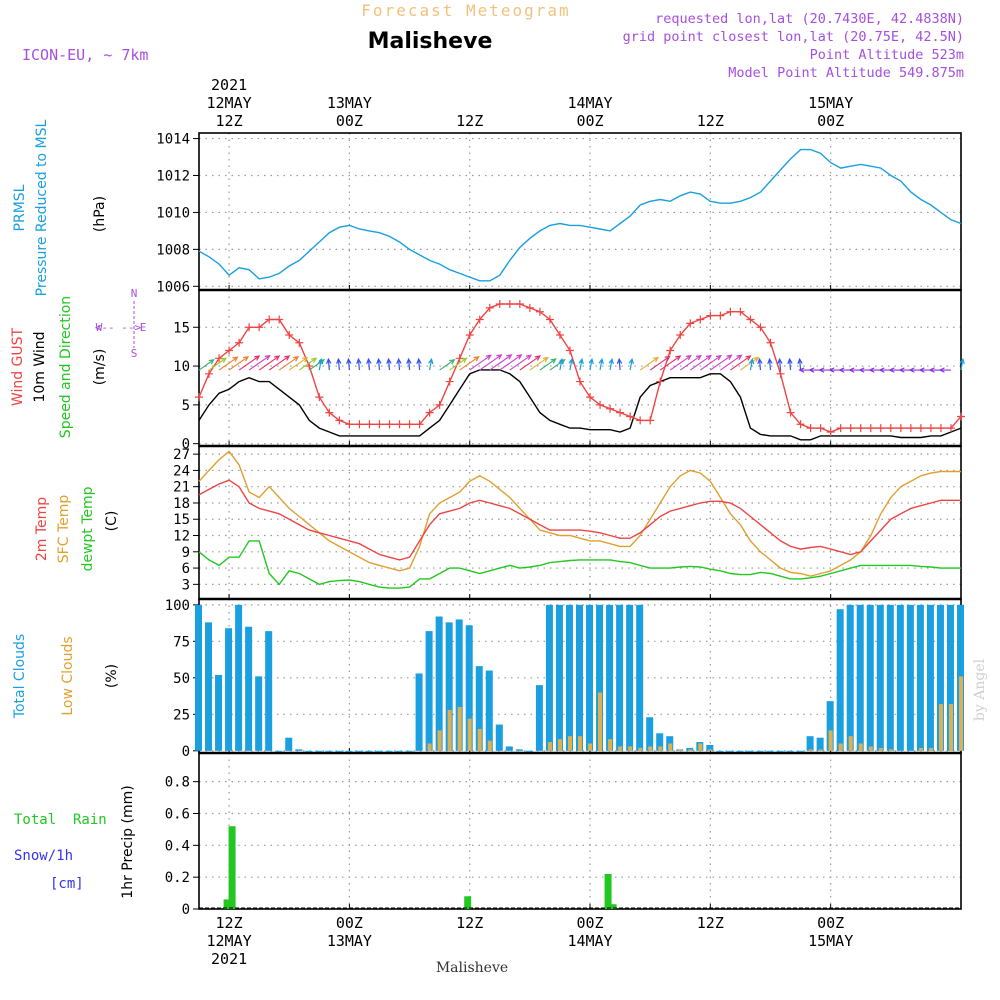 The height and width of the screenshot is (1000, 1000). Describe the element at coordinates (181, 488) in the screenshot. I see `temp-ytick-label: 21` at that location.